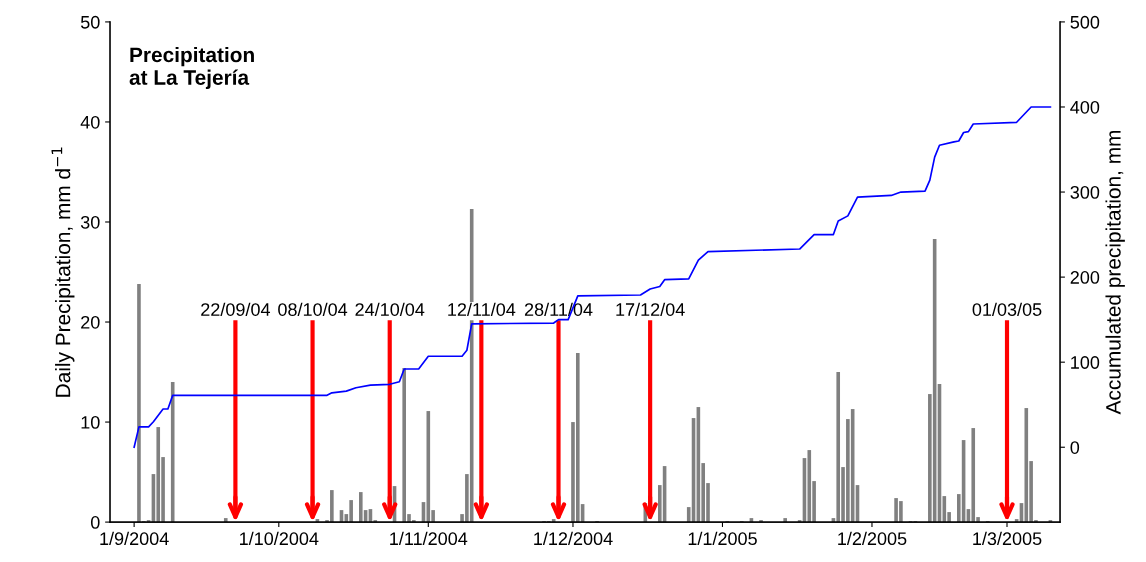 This screenshot has width=1146, height=562. What do you see at coordinates (134, 538) in the screenshot?
I see `x-tick-label: 1/9/2004` at bounding box center [134, 538].